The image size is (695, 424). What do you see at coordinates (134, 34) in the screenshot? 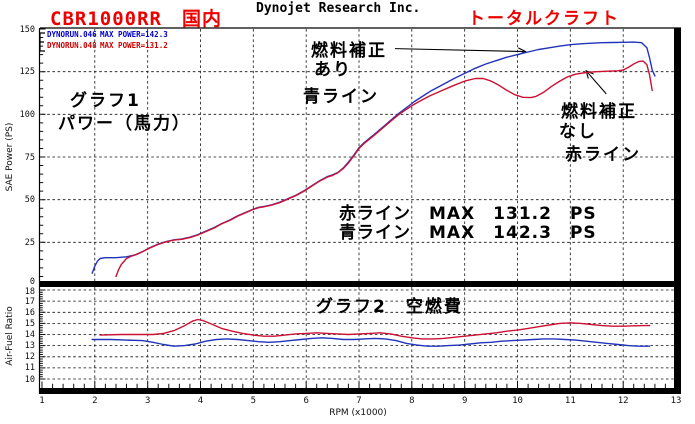
I see `legend-max-power: MAX POWER=142.3` at bounding box center [134, 34].